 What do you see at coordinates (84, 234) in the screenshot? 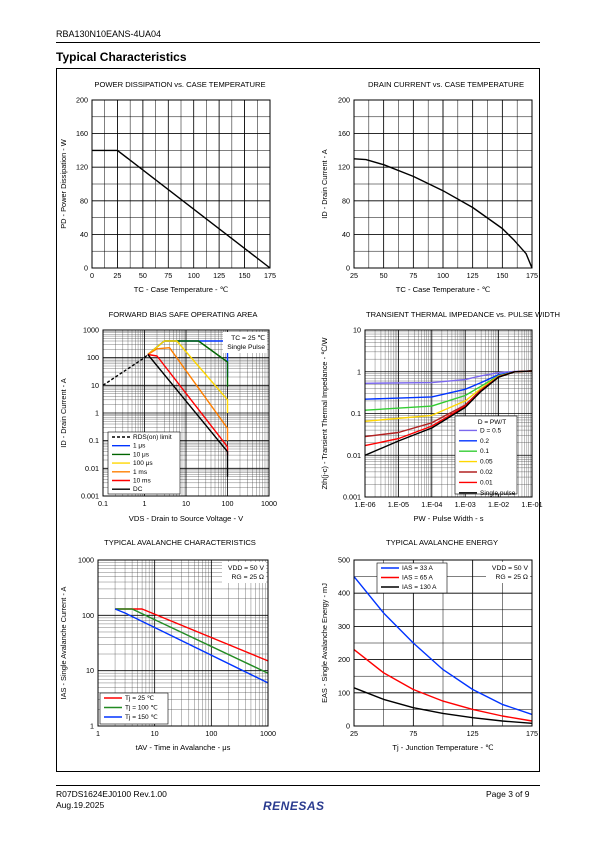
I see `pd-vs-tc-y-tick-label: 40` at bounding box center [84, 234].